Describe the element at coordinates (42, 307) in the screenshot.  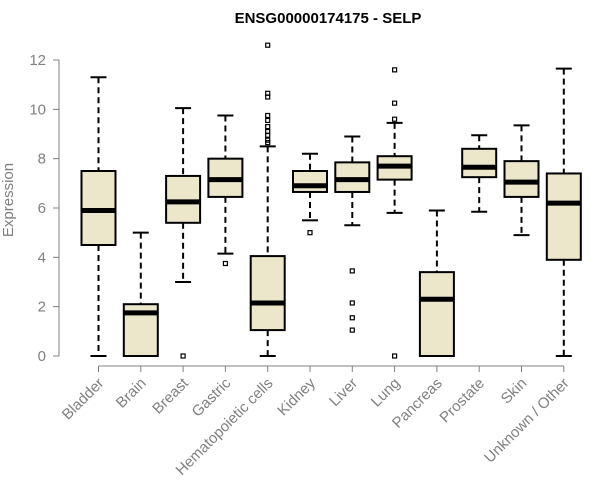
I see `y-tick-label: 2` at that location.